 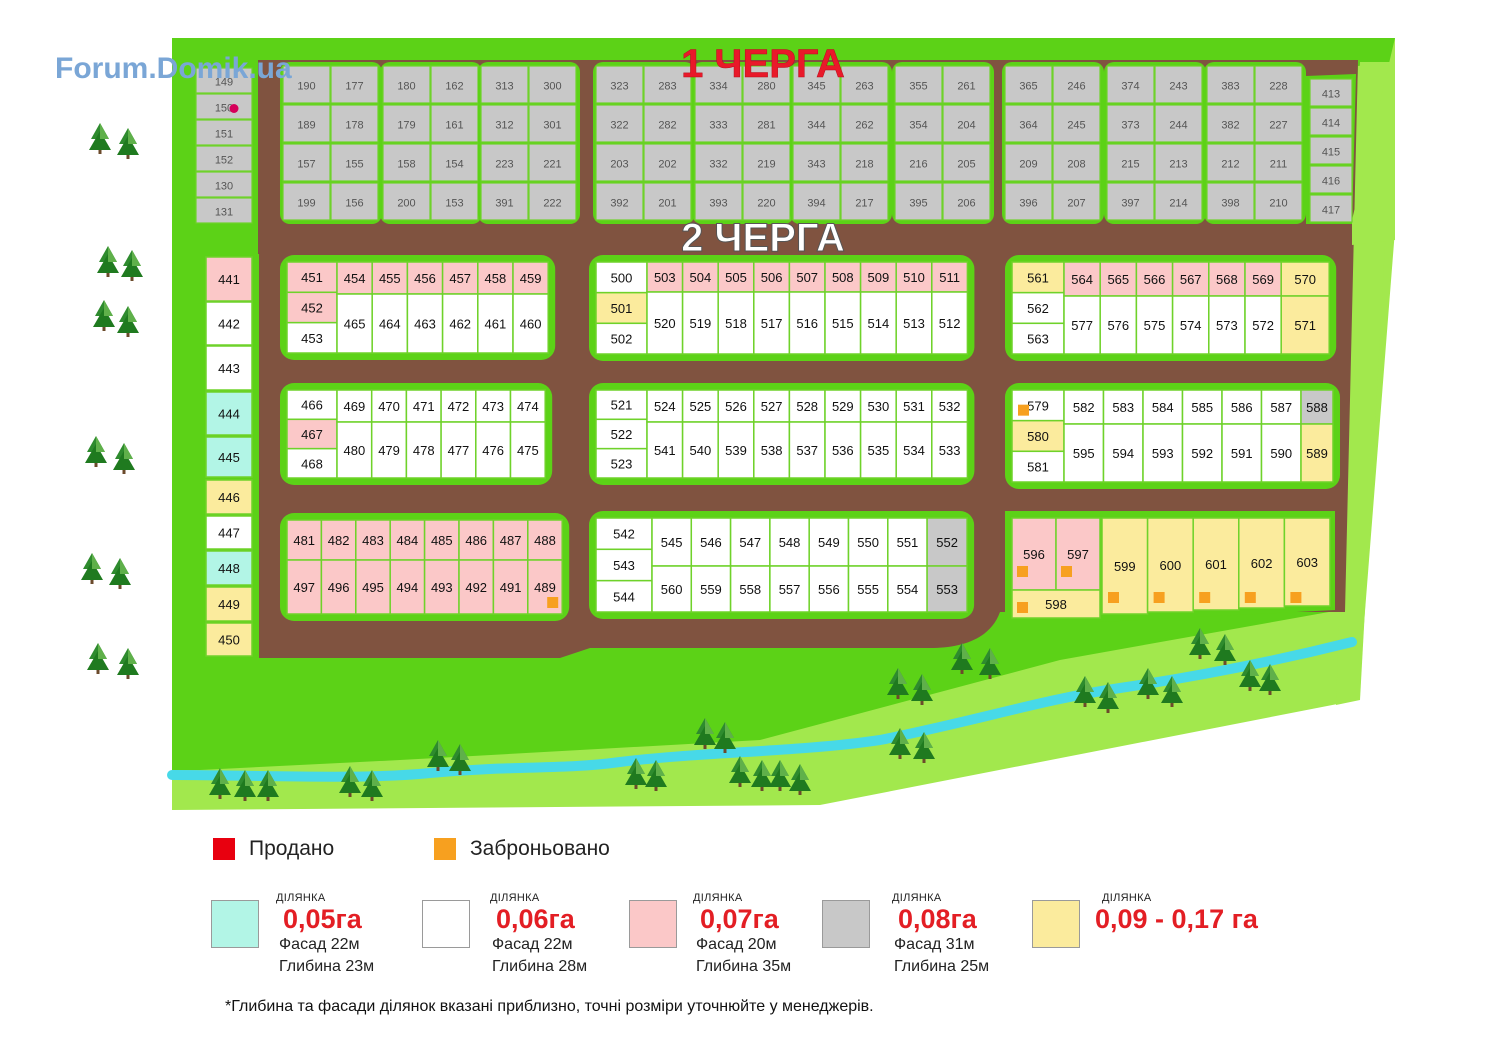 What do you see at coordinates (476, 540) in the screenshot?
I see `lot-486: 486` at bounding box center [476, 540].